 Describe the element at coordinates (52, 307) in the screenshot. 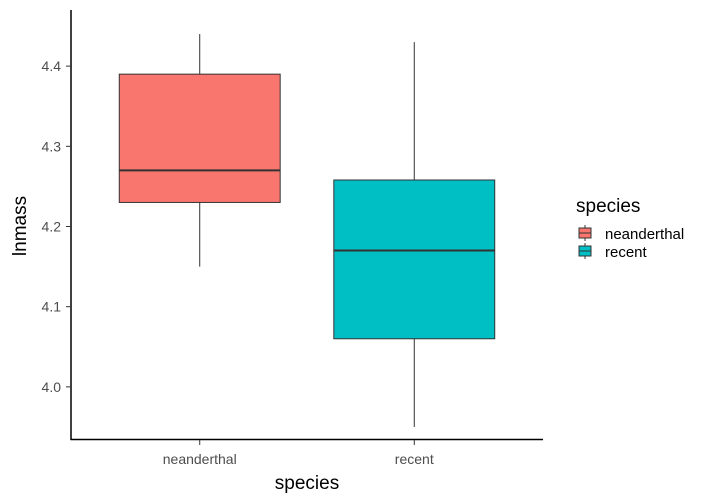

I see `y-tick-label: 4.1` at that location.